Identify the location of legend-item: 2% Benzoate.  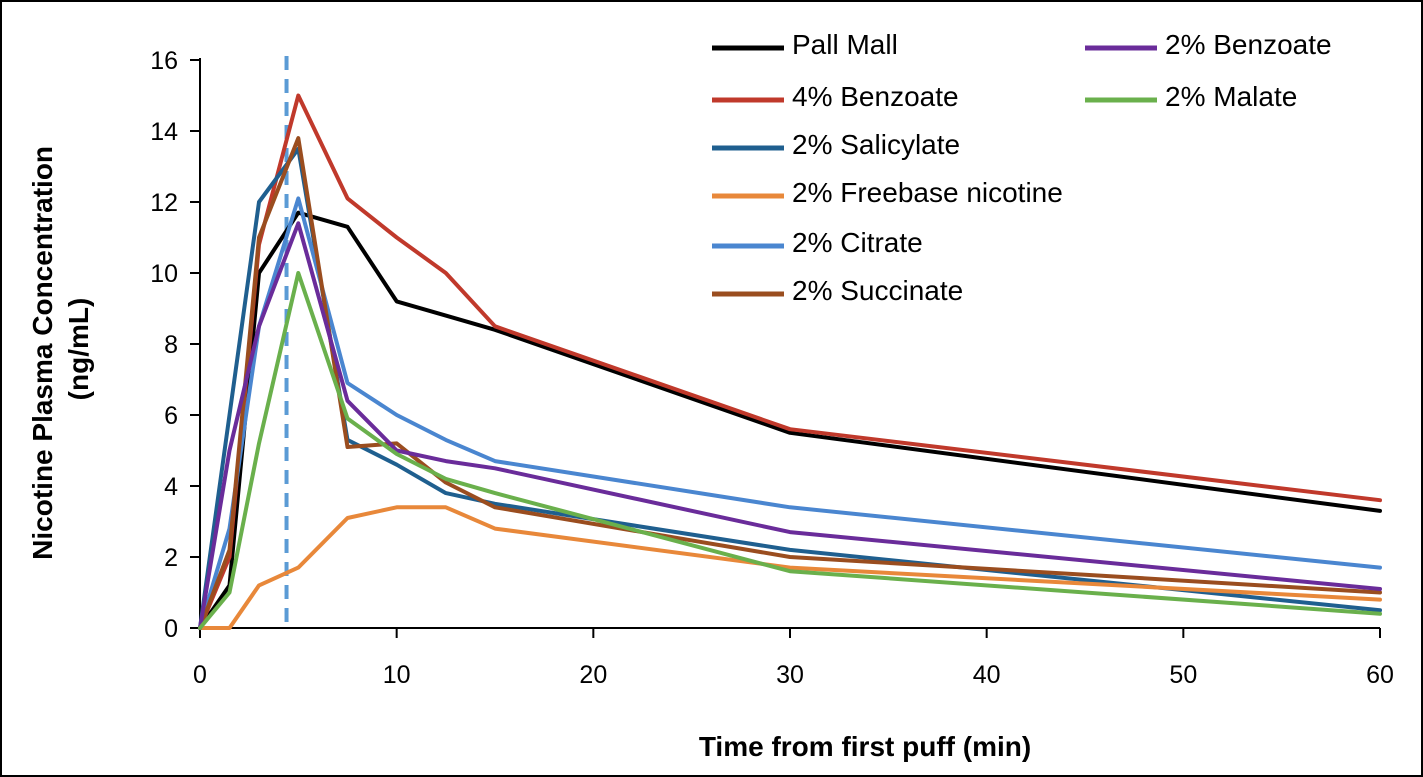
(1208, 44).